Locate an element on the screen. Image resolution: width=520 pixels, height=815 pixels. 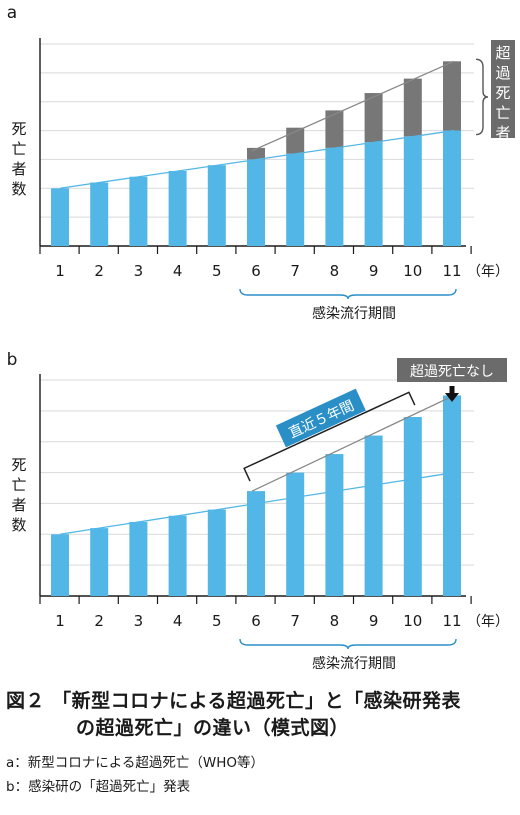
recent-years-label-box is located at coordinates (320, 418).